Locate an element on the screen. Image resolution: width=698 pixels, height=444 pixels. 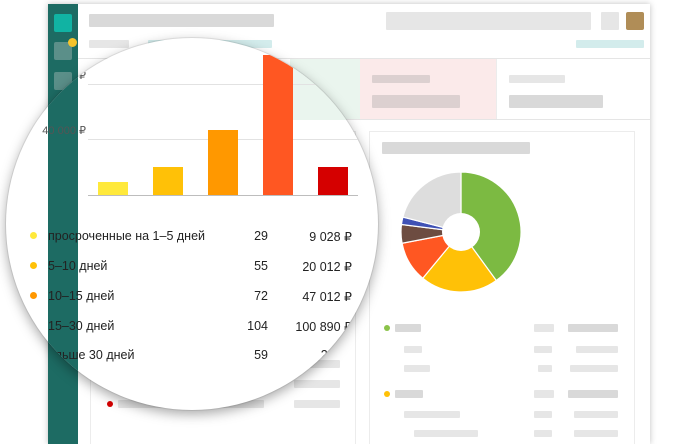
row-count: 55 is located at coordinates (261, 266).